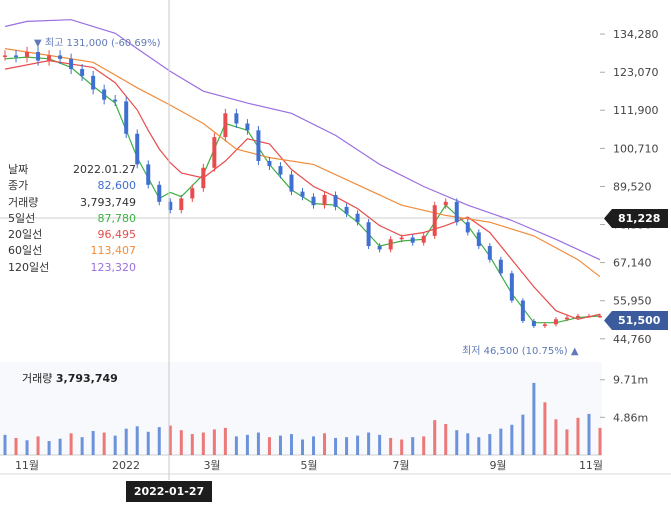 The height and width of the screenshot is (507, 671). I want to click on y-tick-label: 89,520, so click(632, 186).